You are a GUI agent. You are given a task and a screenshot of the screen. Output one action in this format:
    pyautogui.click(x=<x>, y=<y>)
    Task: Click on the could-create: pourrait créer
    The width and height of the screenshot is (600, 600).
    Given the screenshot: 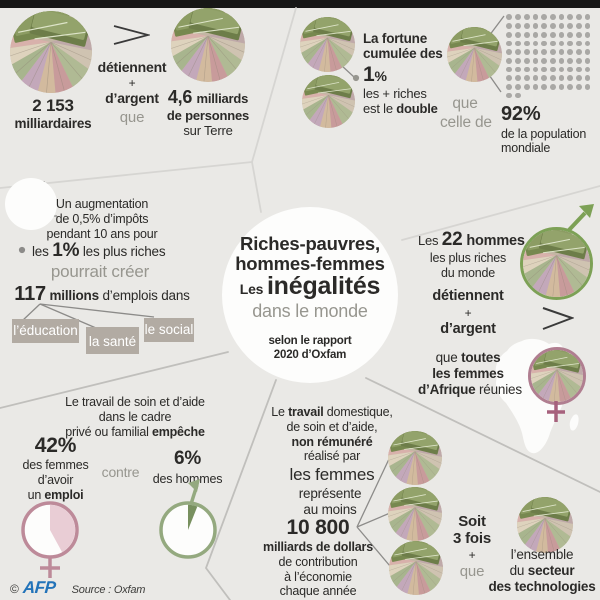 What is the action you would take?
    pyautogui.click(x=100, y=272)
    